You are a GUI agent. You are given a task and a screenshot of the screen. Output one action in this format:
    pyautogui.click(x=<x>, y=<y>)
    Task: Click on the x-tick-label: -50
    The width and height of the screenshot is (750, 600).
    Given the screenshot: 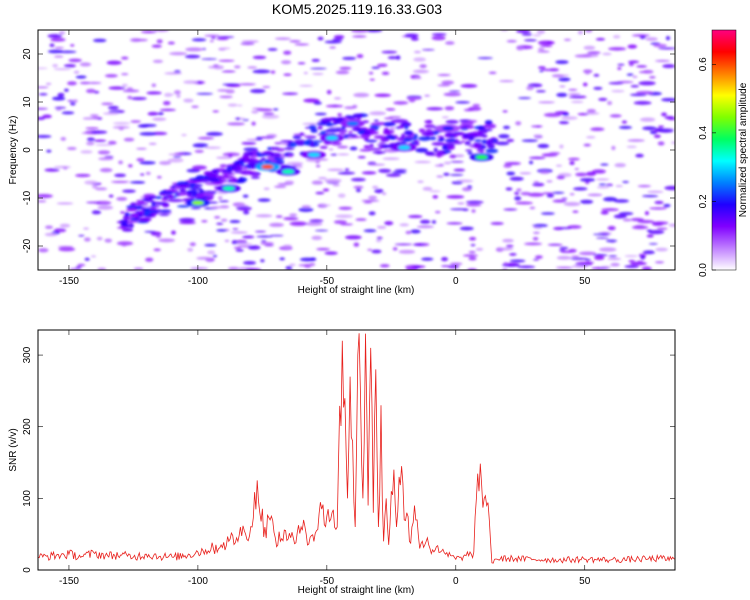 What is the action you would take?
    pyautogui.click(x=327, y=281)
    